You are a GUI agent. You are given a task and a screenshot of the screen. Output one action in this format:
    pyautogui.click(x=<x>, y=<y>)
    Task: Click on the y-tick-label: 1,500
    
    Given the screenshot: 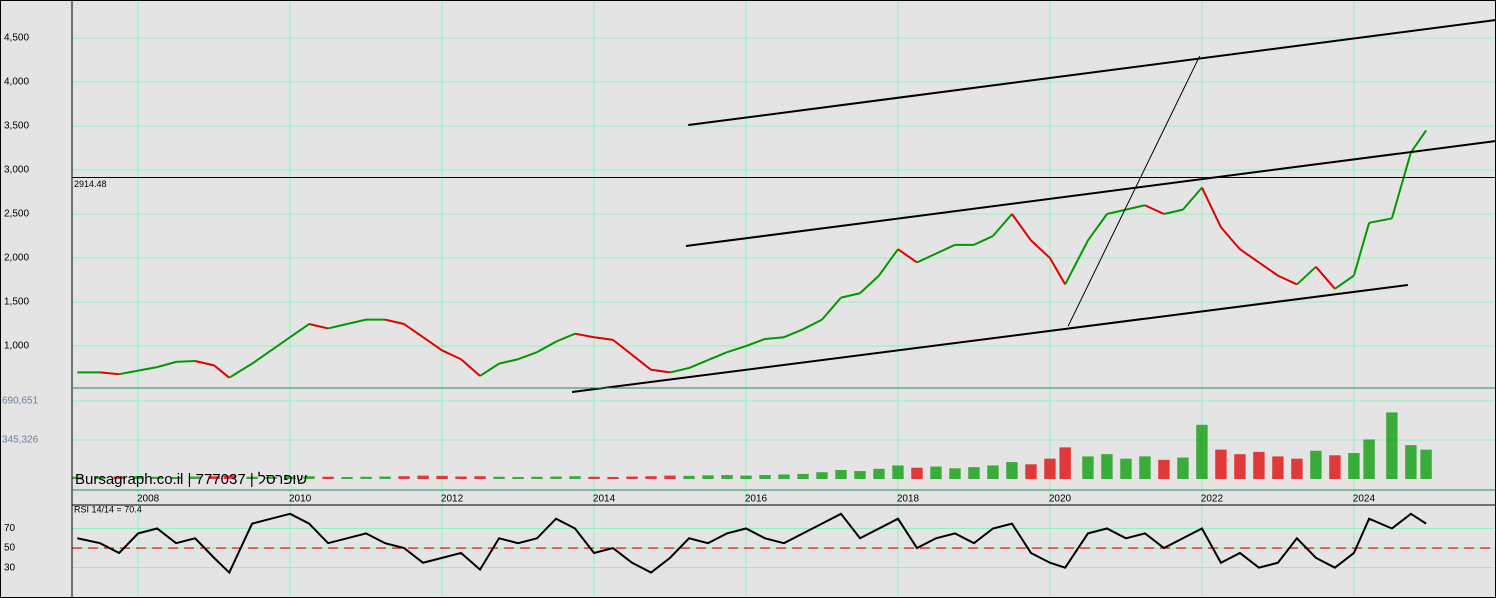 What is the action you would take?
    pyautogui.click(x=16, y=302)
    